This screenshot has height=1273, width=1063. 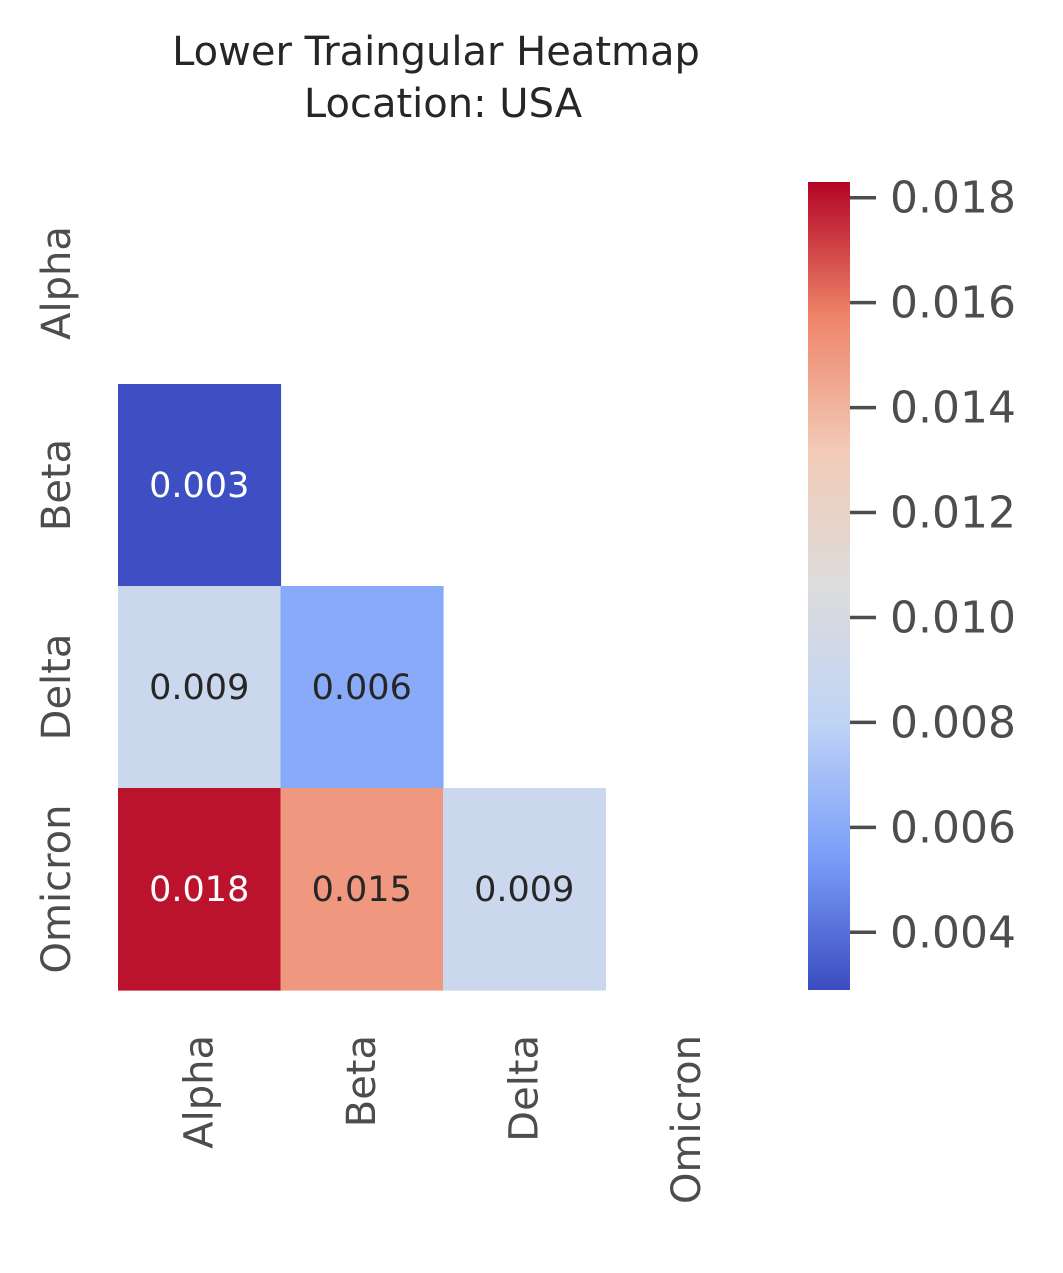 I want to click on colorbar-gradient, so click(x=829, y=586).